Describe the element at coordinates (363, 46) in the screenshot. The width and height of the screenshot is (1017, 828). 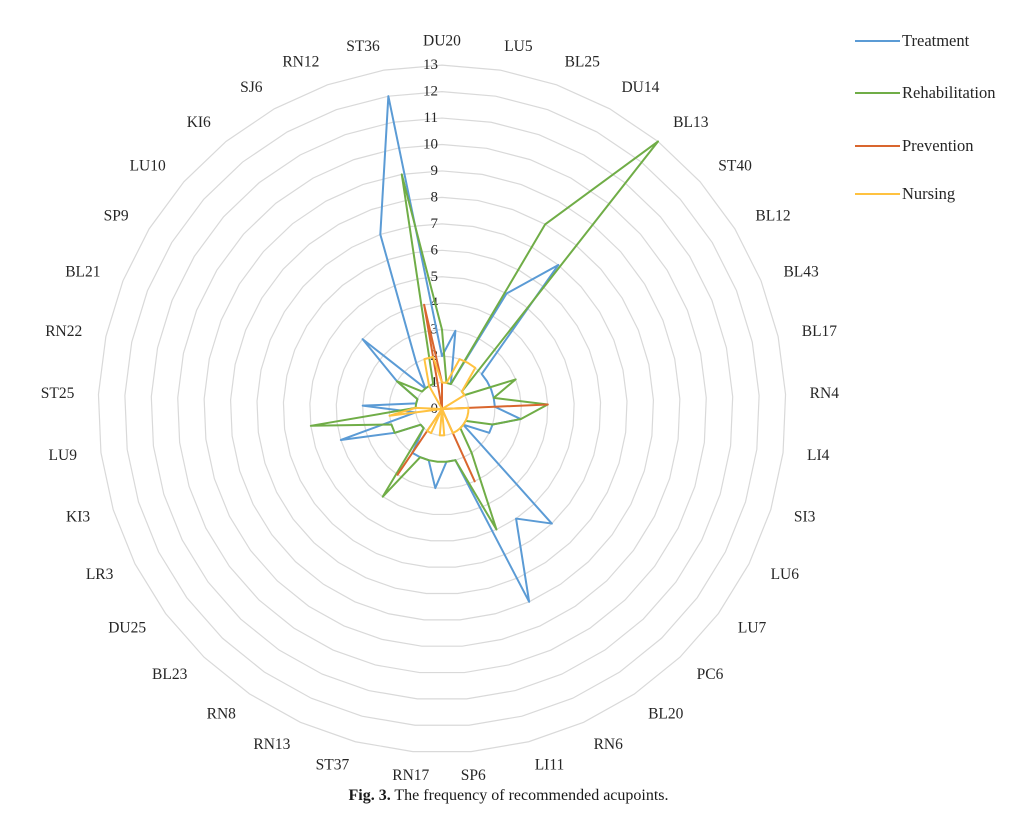
I see `category-label-st36: ST36` at that location.